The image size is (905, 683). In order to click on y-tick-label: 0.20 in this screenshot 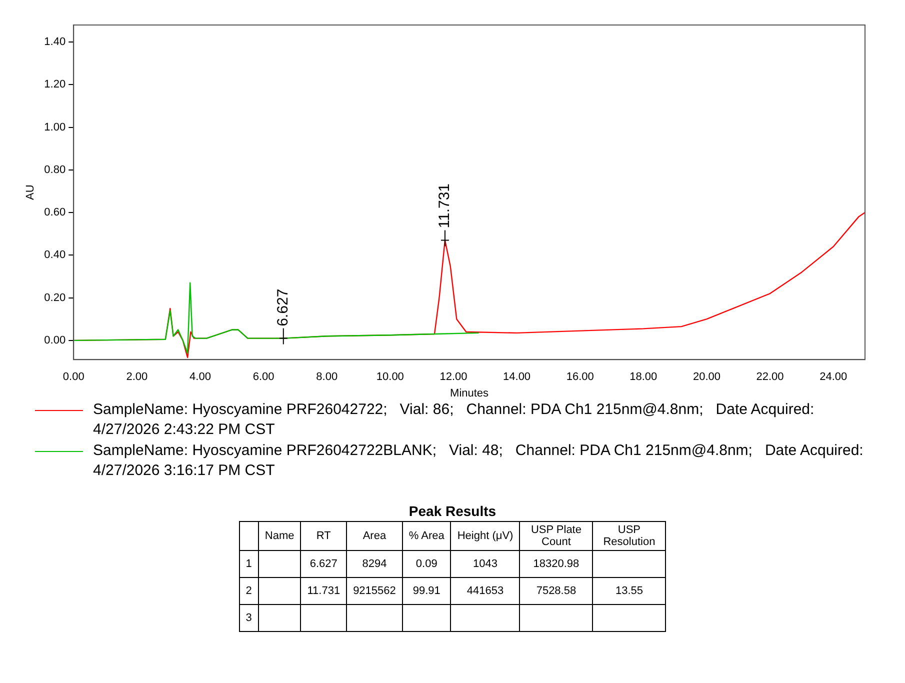, I will do `click(55, 298)`.